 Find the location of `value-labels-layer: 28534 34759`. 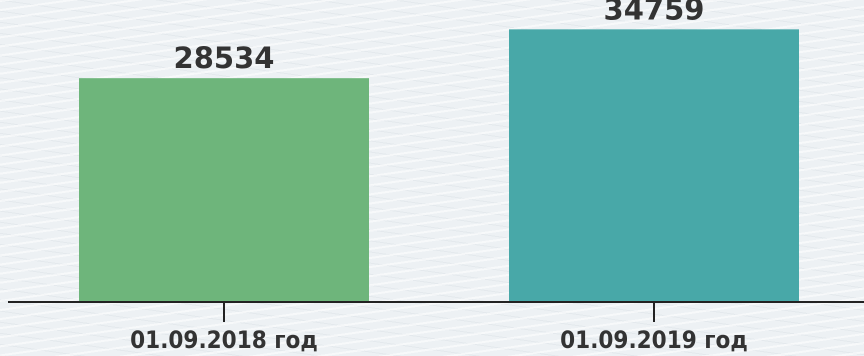

value-labels-layer: 28534 34759 is located at coordinates (439, 37).